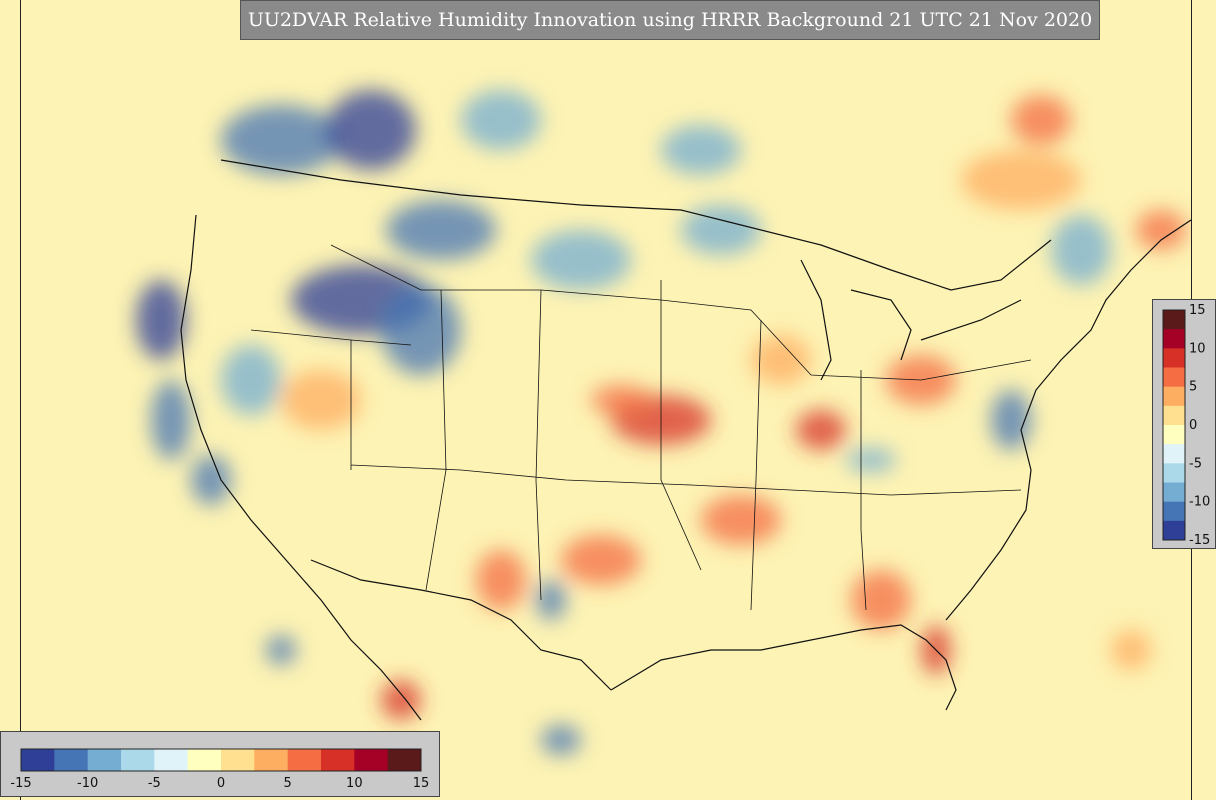 The height and width of the screenshot is (800, 1216). I want to click on horizontal-tick-label: 0, so click(221, 783).